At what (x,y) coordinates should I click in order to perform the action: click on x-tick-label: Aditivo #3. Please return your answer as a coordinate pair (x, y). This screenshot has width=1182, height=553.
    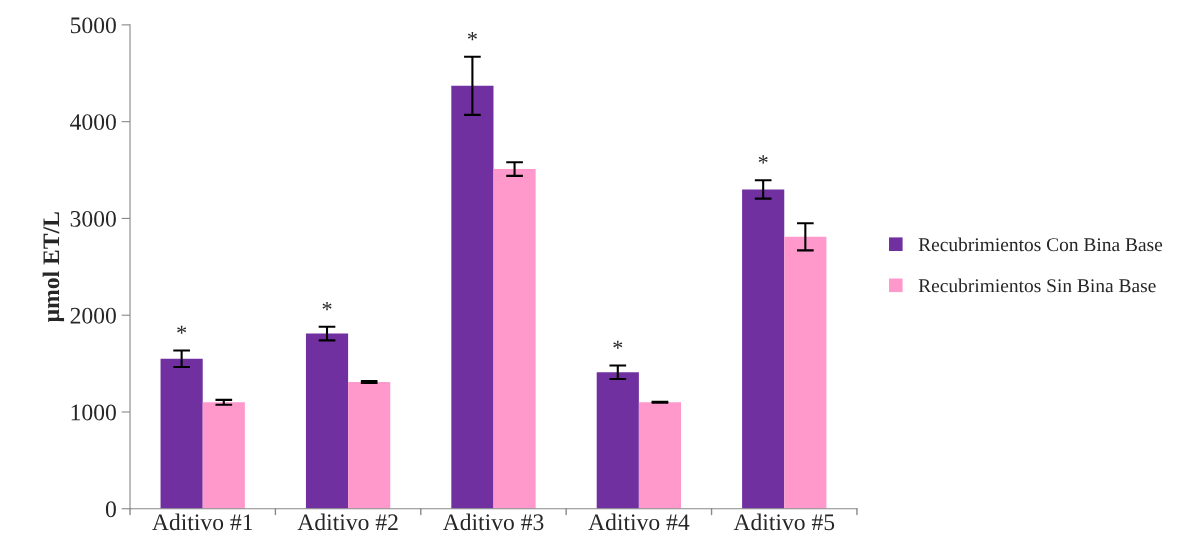
    Looking at the image, I should click on (493, 522).